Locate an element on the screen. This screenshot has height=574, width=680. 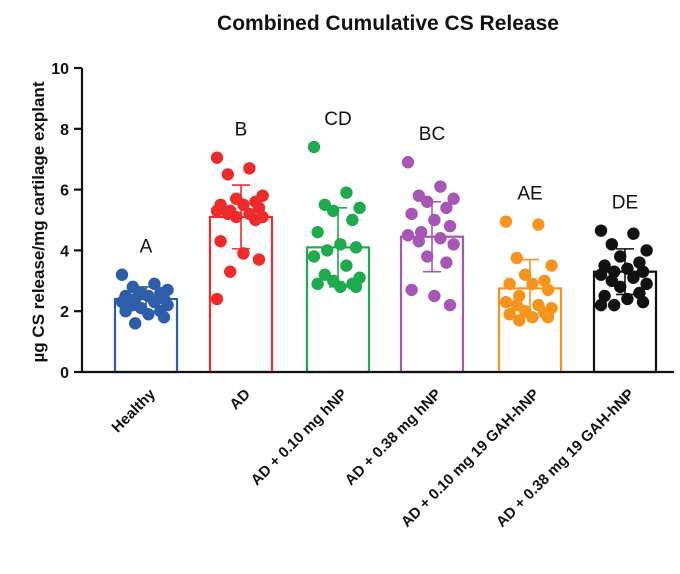
significance-letter: A is located at coordinates (146, 247).